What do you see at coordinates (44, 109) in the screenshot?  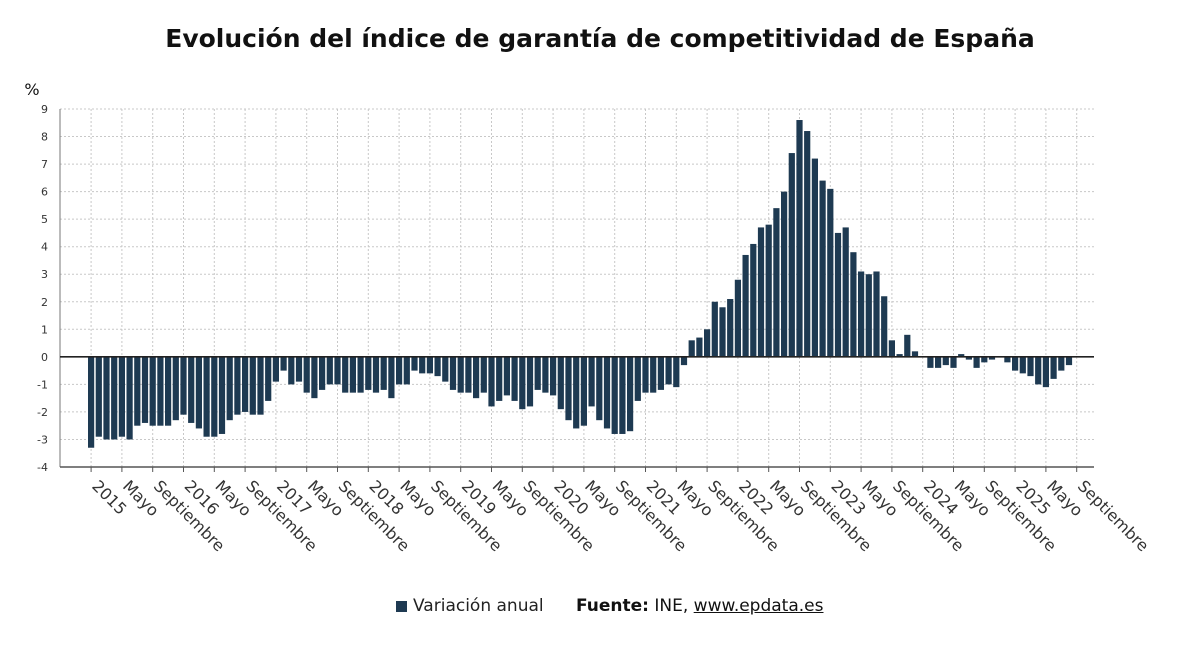 I see `y-tick-label: 9` at bounding box center [44, 109].